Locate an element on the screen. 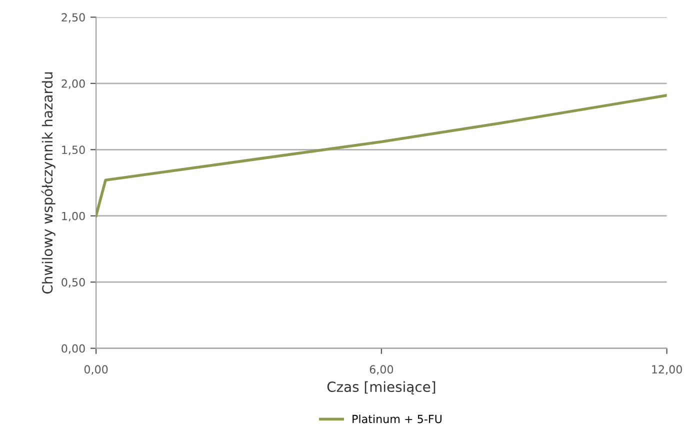 The image size is (691, 430). x-tick-label: 6,00 is located at coordinates (382, 370).